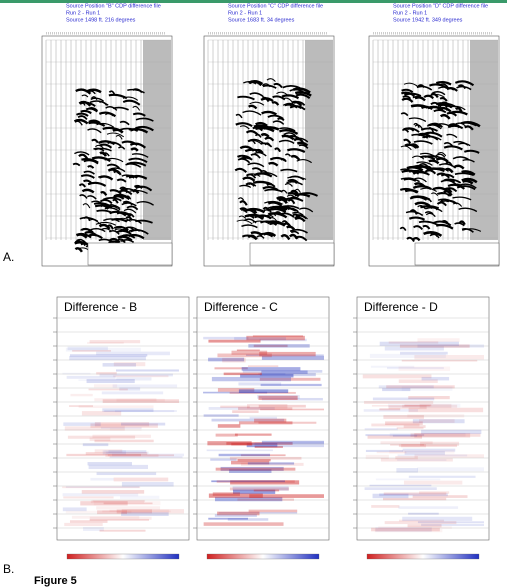 The height and width of the screenshot is (587, 507). I want to click on header-text: Run 2 - Run 1, so click(245, 13).